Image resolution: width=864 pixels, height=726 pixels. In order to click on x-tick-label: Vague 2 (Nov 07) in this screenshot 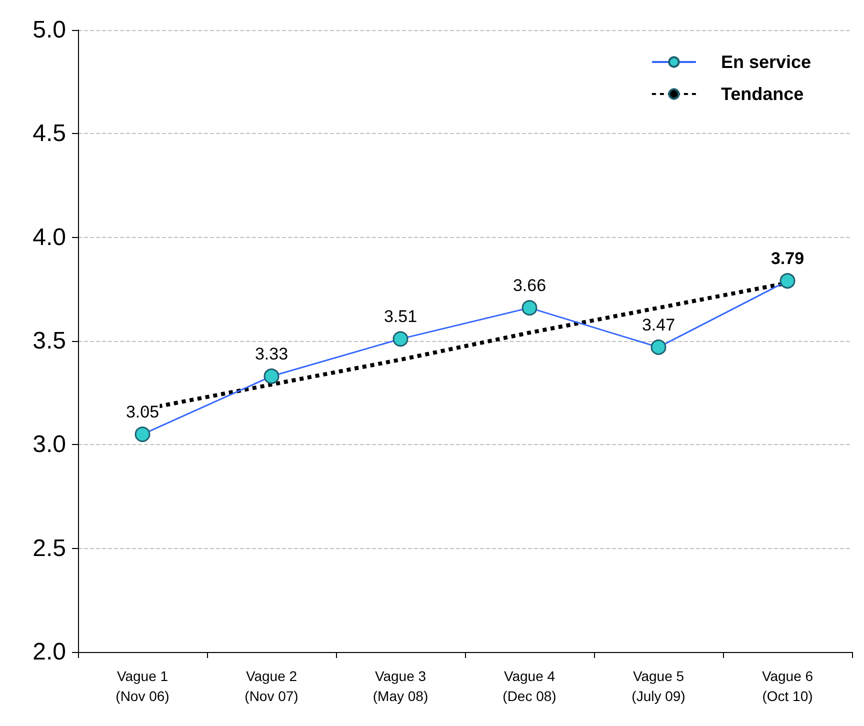, I will do `click(271, 686)`.